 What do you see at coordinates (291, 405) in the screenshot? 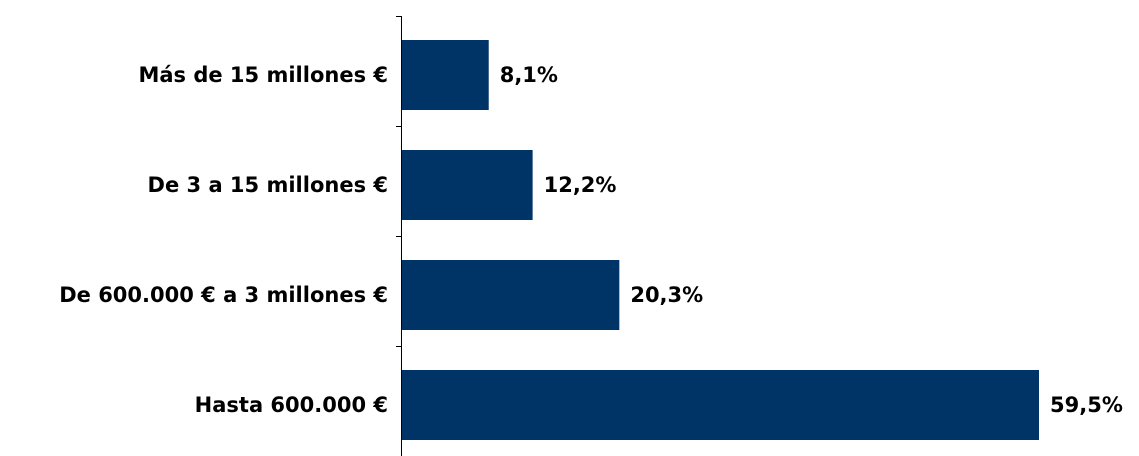
I see `category-label: Hasta 600.000 €` at bounding box center [291, 405].